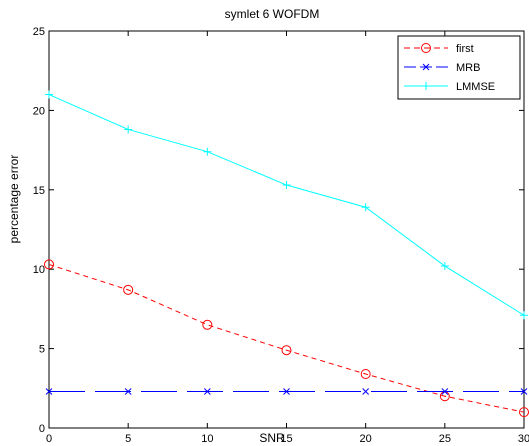 The height and width of the screenshot is (446, 529). What do you see at coordinates (39, 270) in the screenshot?
I see `y-tick-label: 10` at bounding box center [39, 270].